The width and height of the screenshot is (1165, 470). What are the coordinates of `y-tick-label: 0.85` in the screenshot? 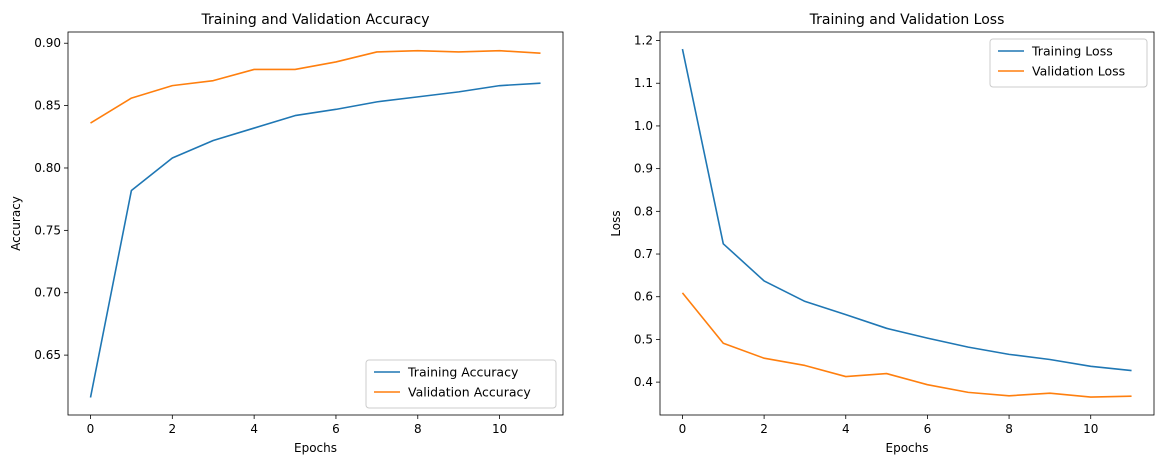 It's located at (47, 106).